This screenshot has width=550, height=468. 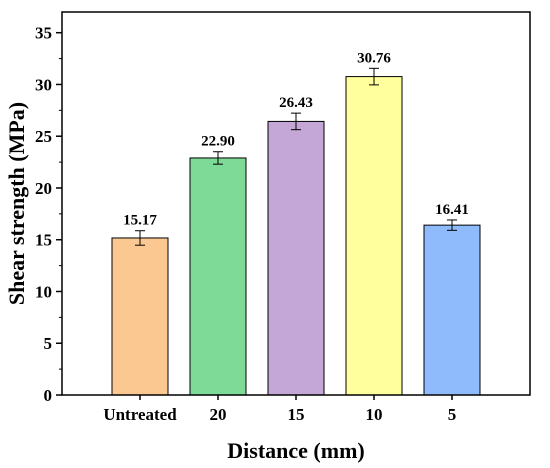 What do you see at coordinates (43, 136) in the screenshot?
I see `y-tick-label-5: 25` at bounding box center [43, 136].